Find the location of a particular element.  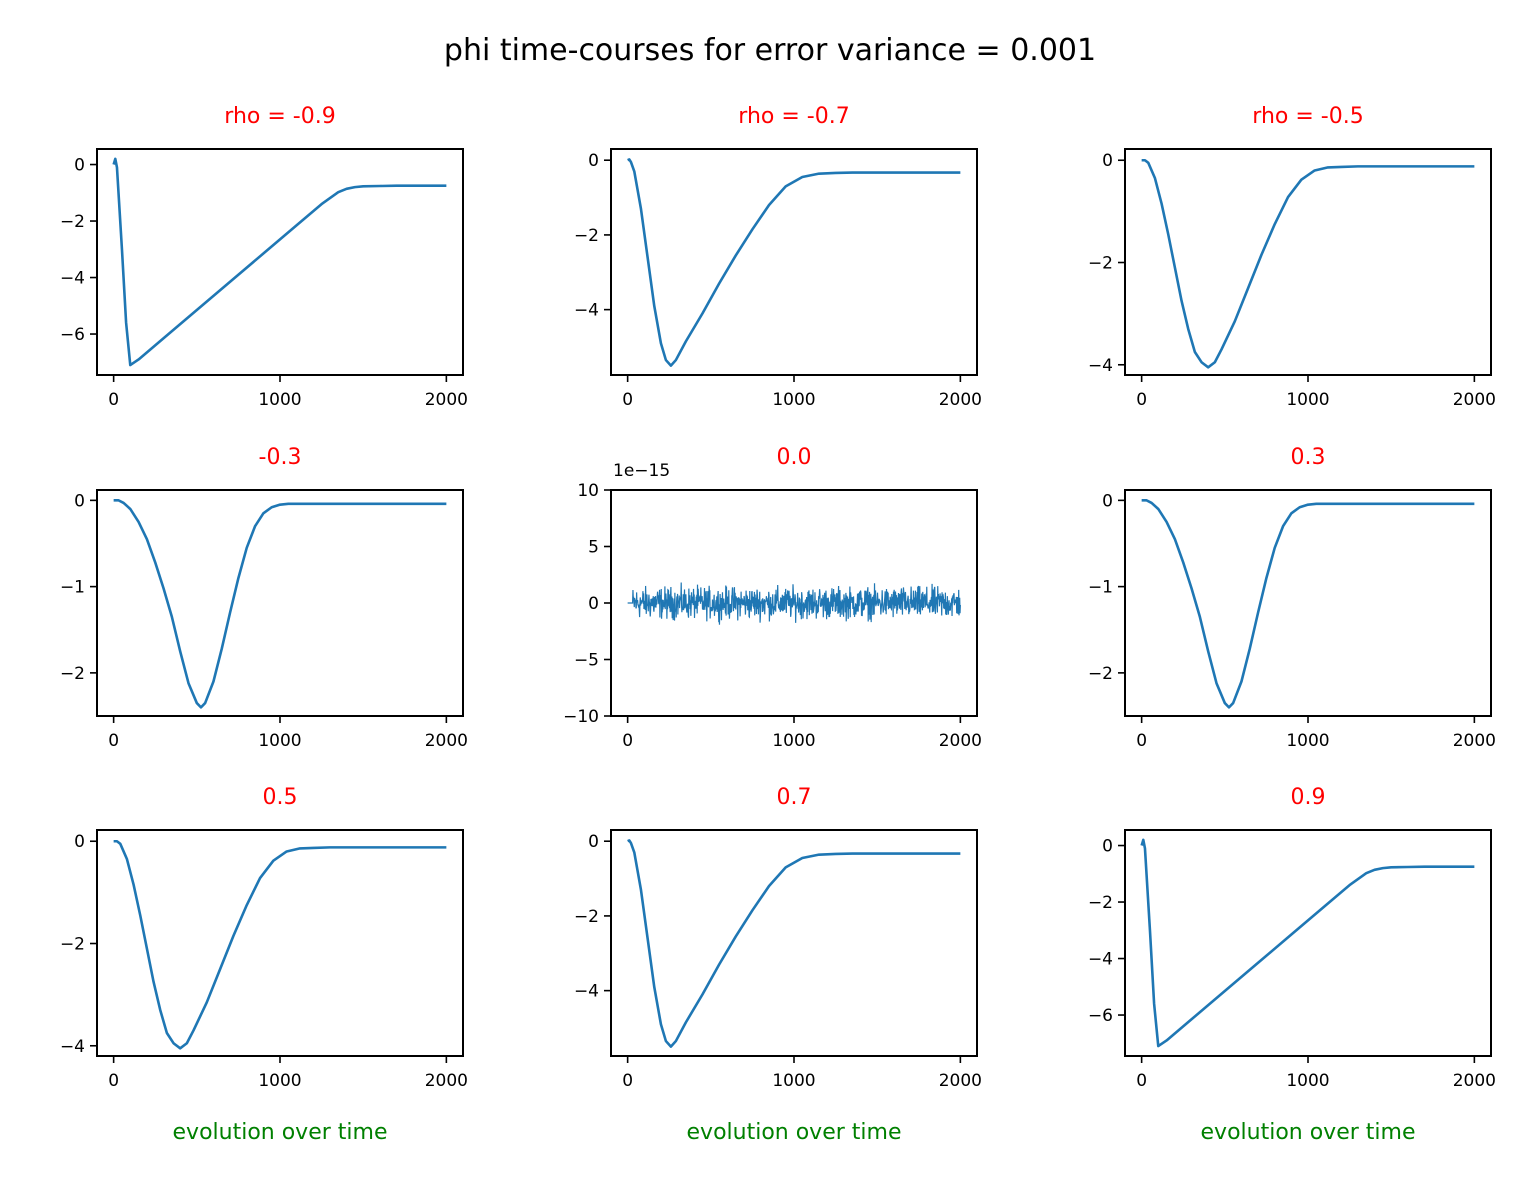

y-tick-label: 5 is located at coordinates (593, 548).